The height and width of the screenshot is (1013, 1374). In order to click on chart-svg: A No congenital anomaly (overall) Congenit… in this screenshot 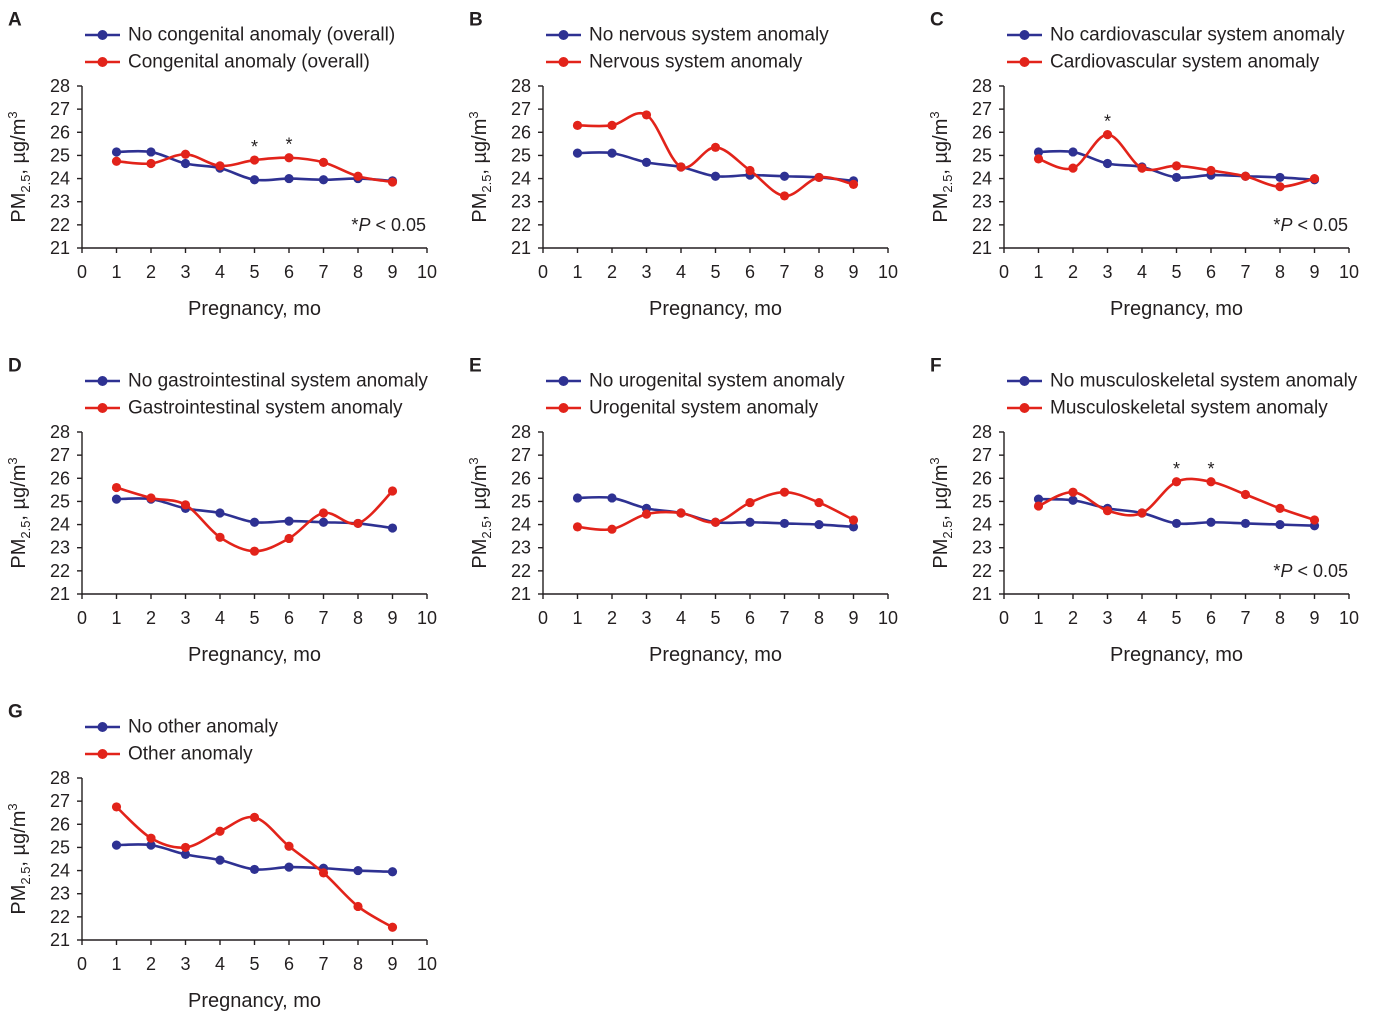, I will do `click(221, 165)`.